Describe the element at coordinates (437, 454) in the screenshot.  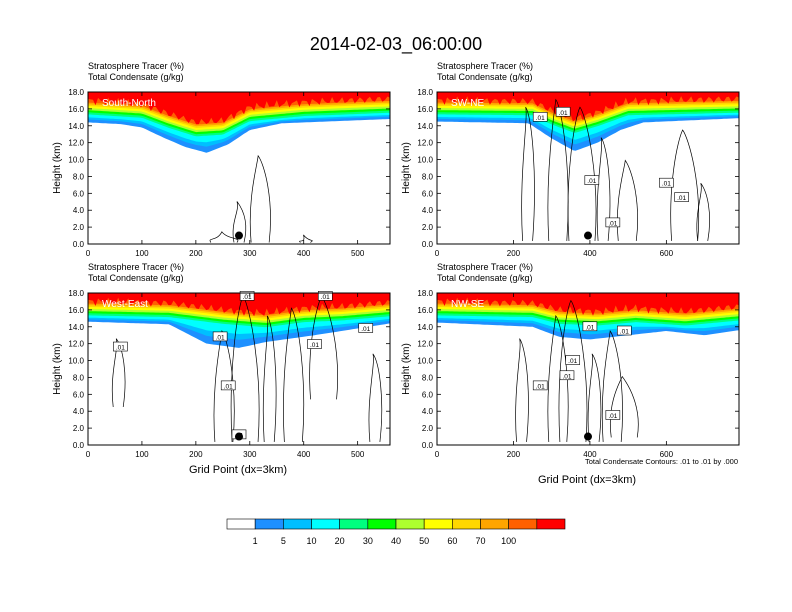
I see `x-tick-label: 0` at that location.